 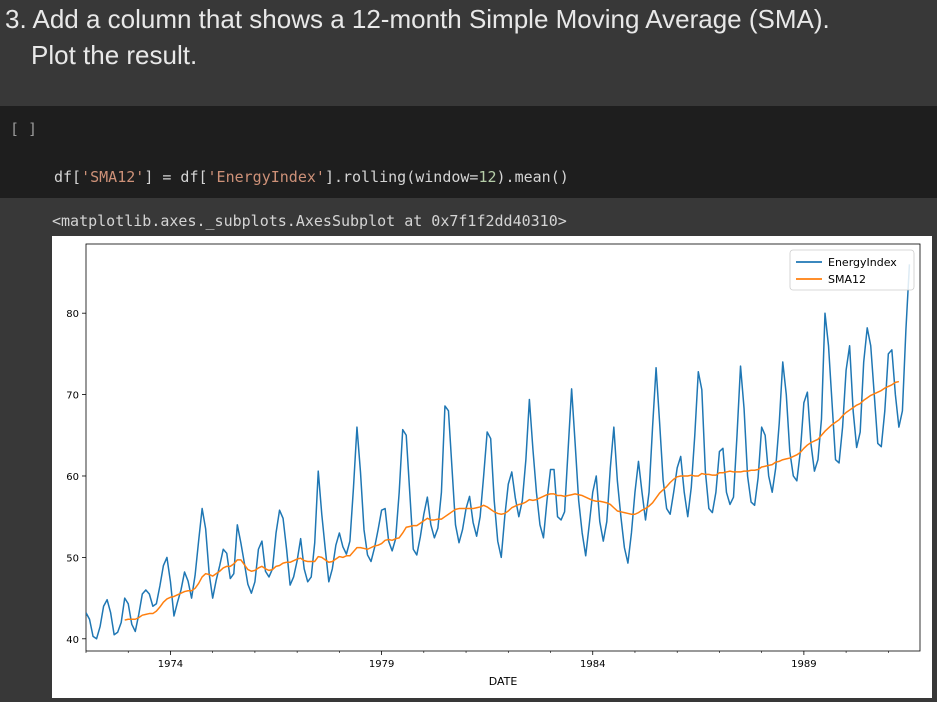 I want to click on legend-label: EnergyIndex, so click(x=862, y=262).